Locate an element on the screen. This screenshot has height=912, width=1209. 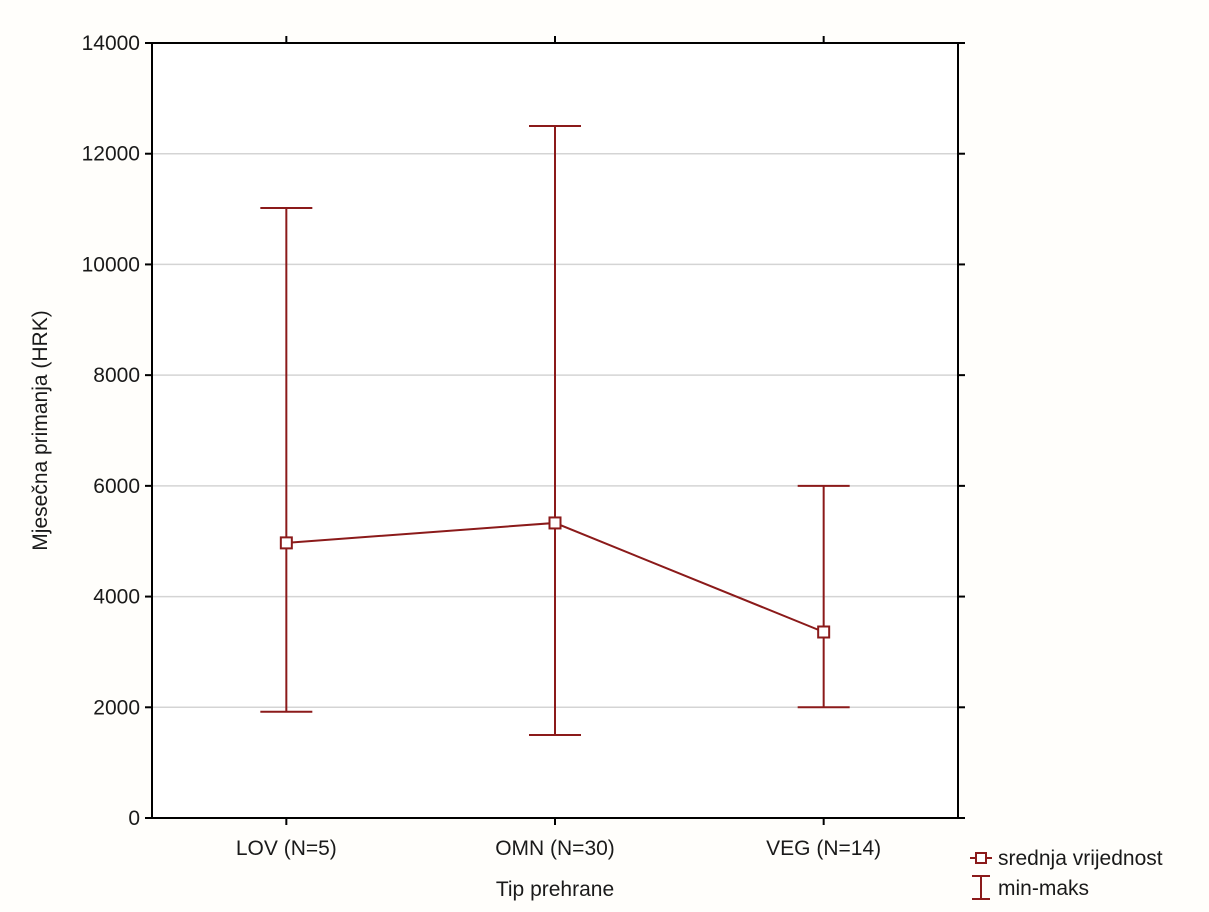
legend-item-mean: srednja vrijednost is located at coordinates (1066, 858).